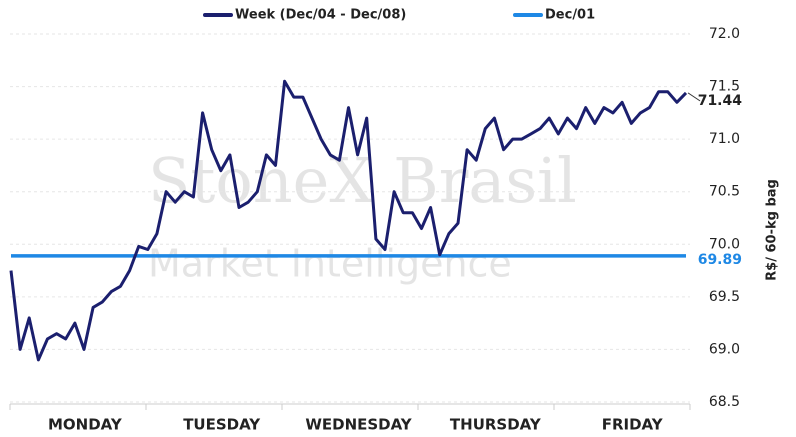 This screenshot has height=437, width=796. What do you see at coordinates (724, 402) in the screenshot?
I see `y-tick-label: 68.5` at bounding box center [724, 402].